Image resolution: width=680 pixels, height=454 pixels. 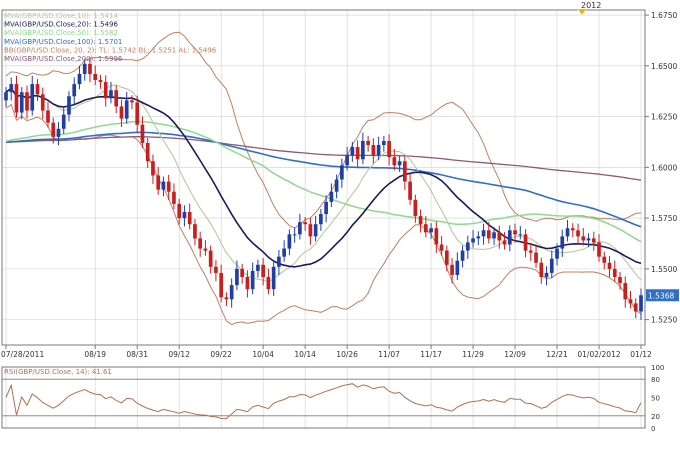 I want to click on date-tick-label: 12/09, so click(x=515, y=354).